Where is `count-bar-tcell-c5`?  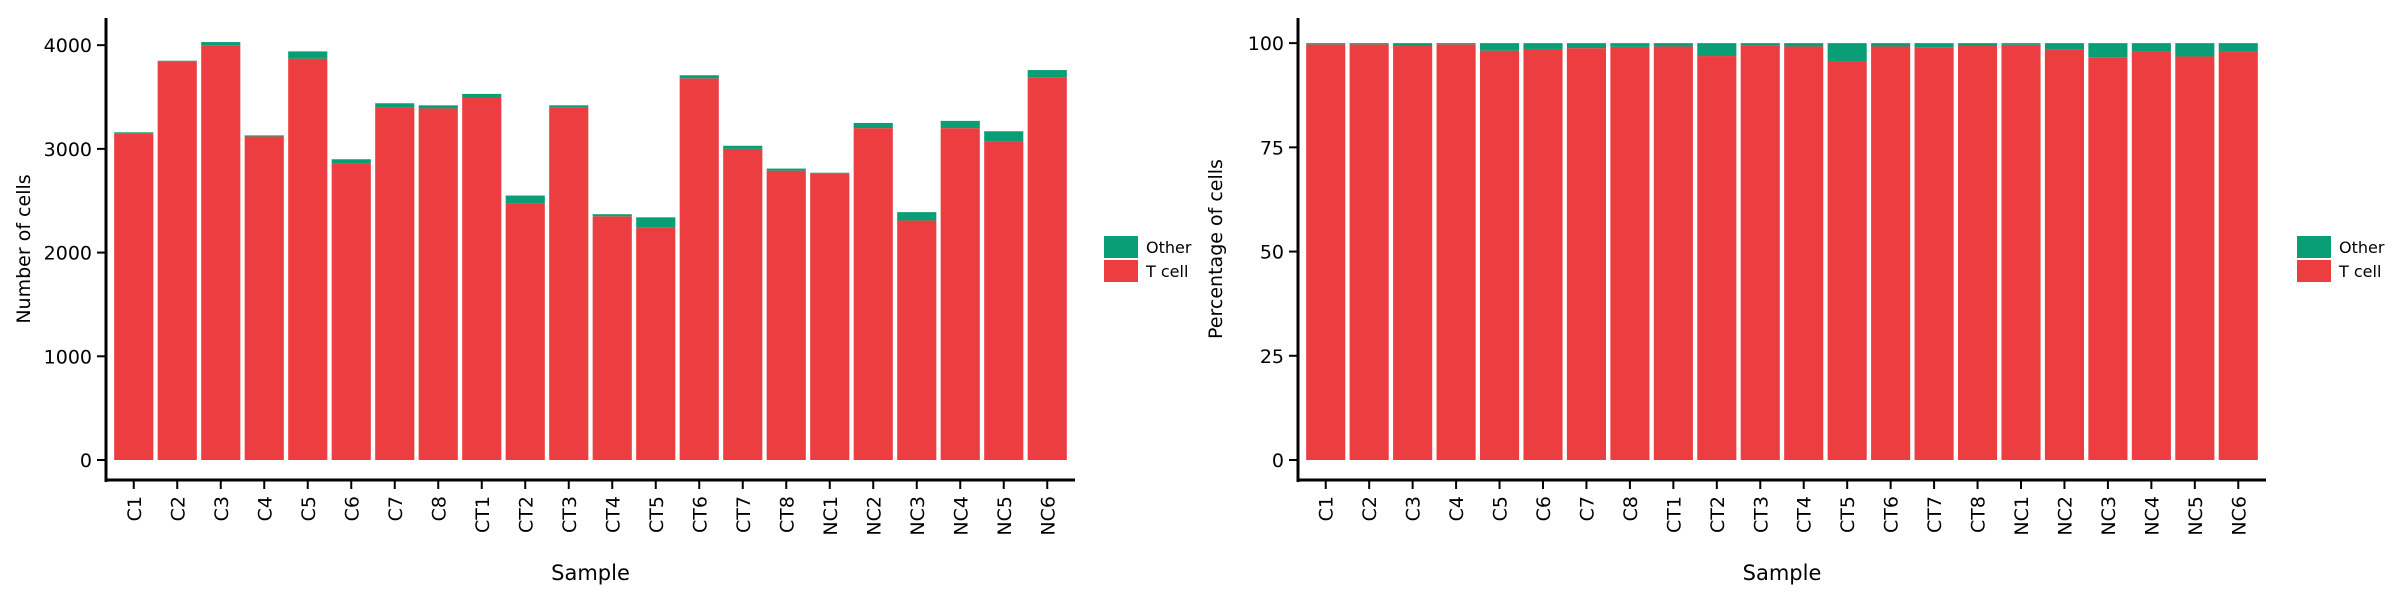
count-bar-tcell-c5 is located at coordinates (308, 259).